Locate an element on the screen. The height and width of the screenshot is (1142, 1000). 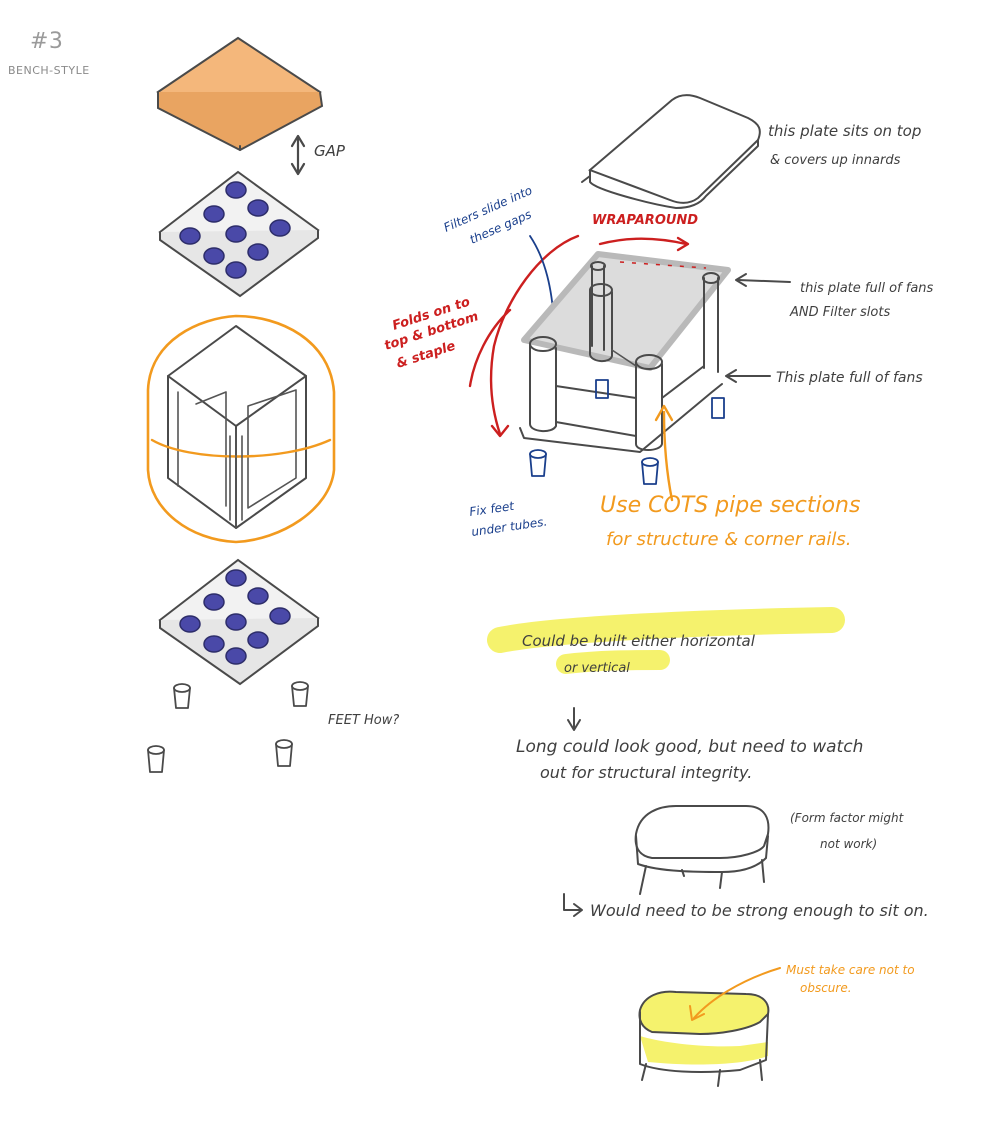
ottoman-sketch is located at coordinates (702, 850).